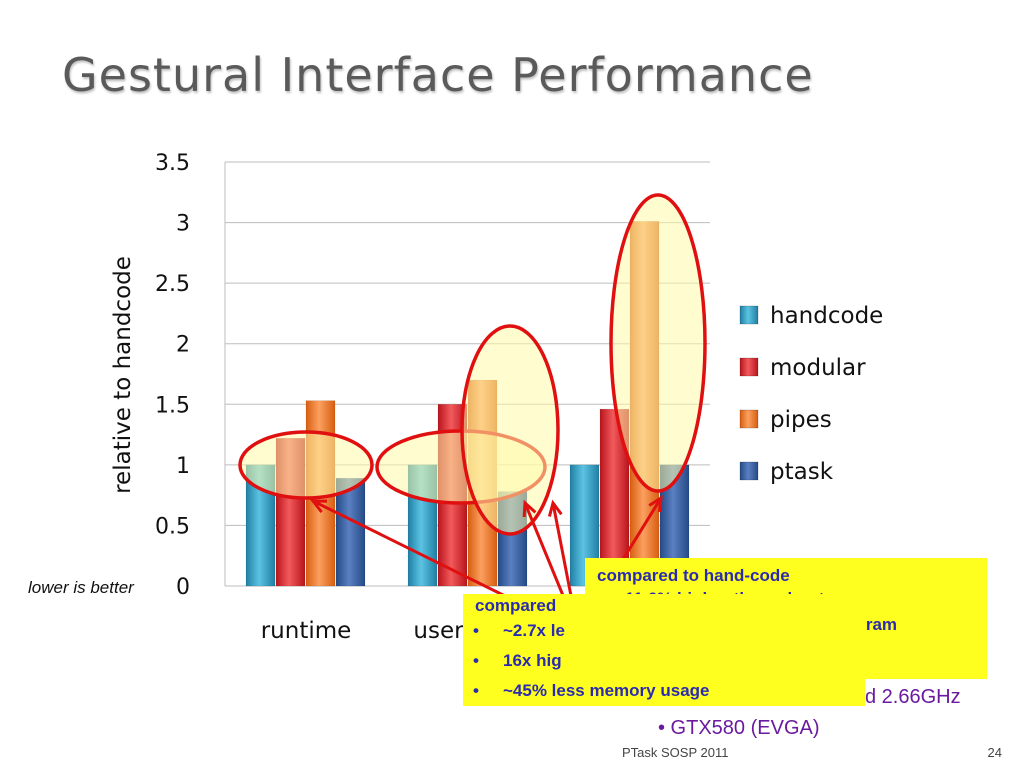  I want to click on y-axis-label: relative to handcode, so click(123, 375).